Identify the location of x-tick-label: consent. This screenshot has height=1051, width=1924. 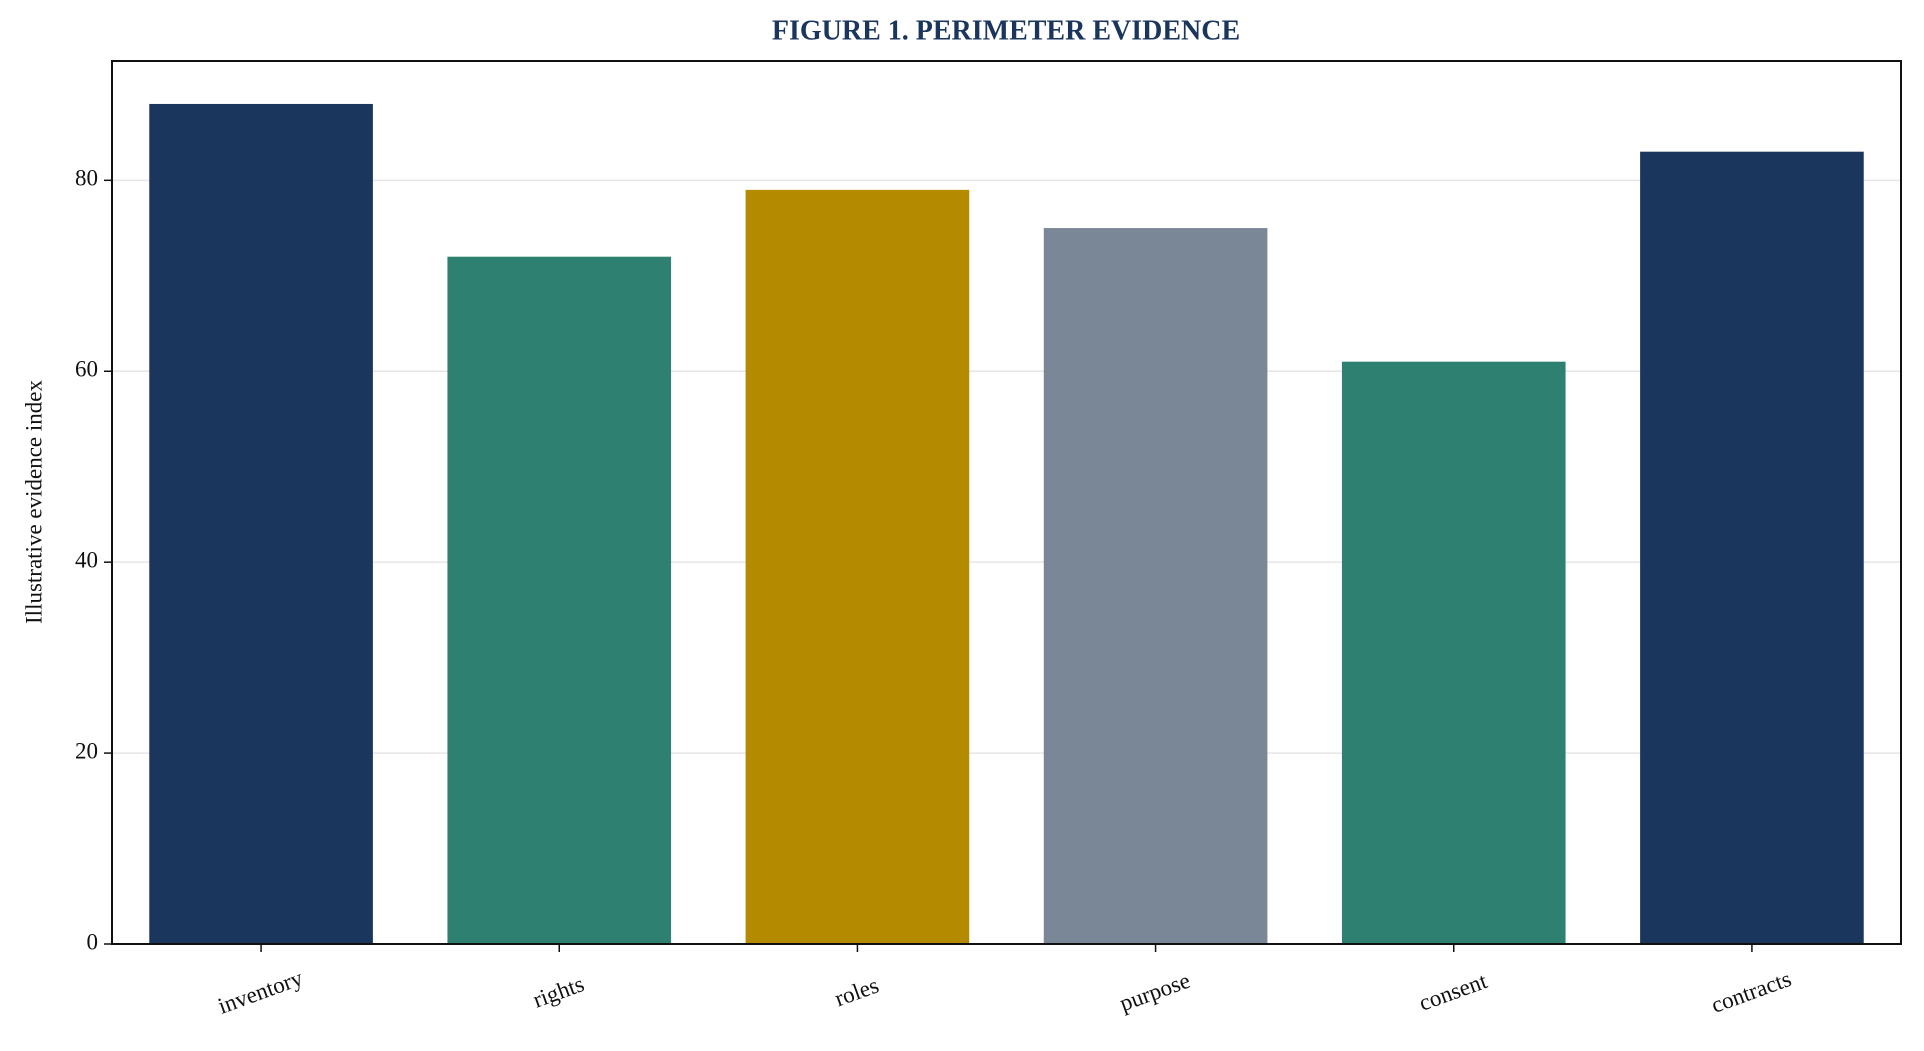
(1453, 992).